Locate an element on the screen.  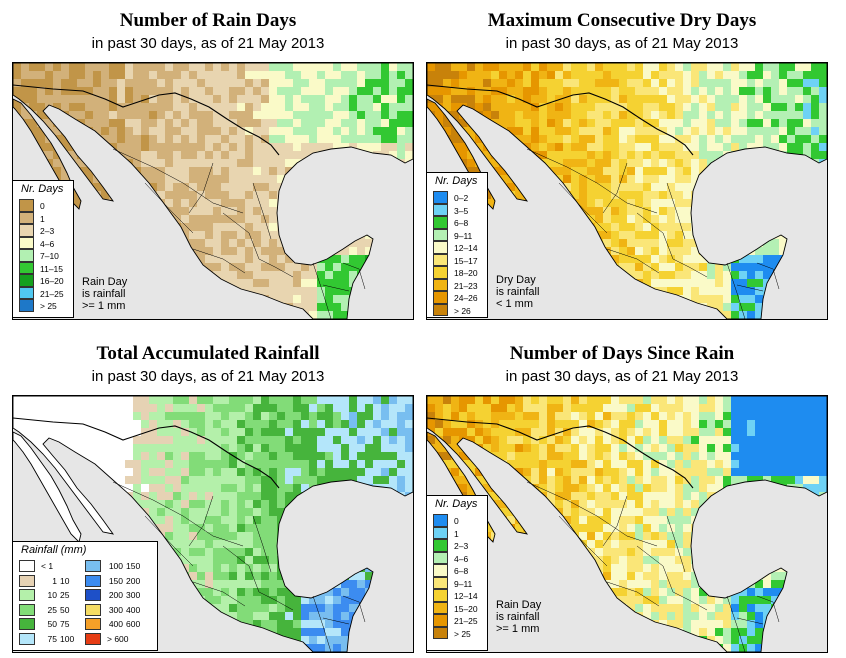
legend-label: 11–15 is located at coordinates (52, 268).